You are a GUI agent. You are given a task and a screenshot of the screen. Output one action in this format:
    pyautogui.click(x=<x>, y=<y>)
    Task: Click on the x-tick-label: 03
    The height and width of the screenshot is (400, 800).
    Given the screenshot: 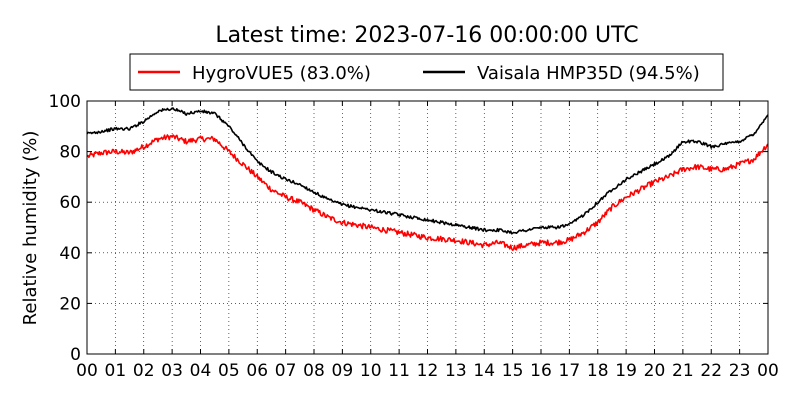 What is the action you would take?
    pyautogui.click(x=172, y=371)
    